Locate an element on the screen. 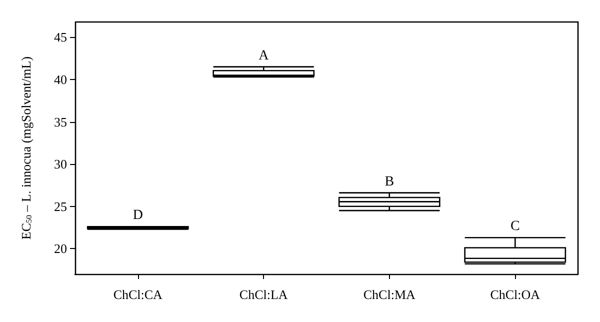  y-tick-label: 45 is located at coordinates (60, 37).